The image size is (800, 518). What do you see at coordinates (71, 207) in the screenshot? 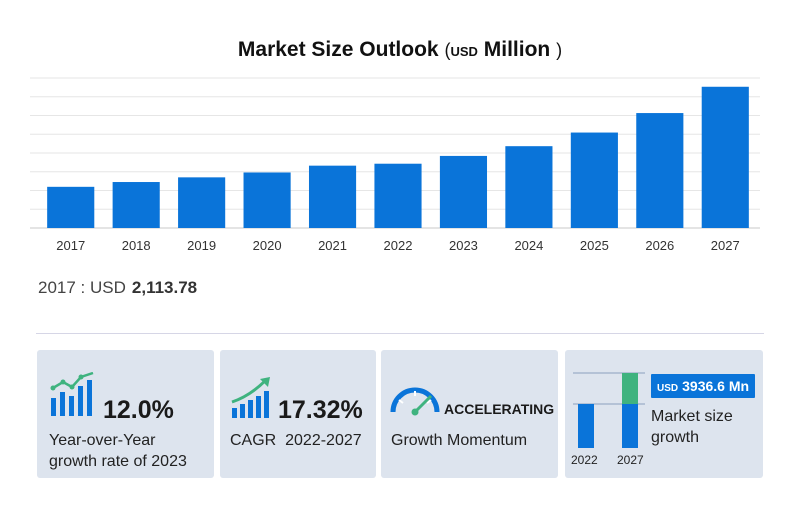
I see `bar-2017` at bounding box center [71, 207].